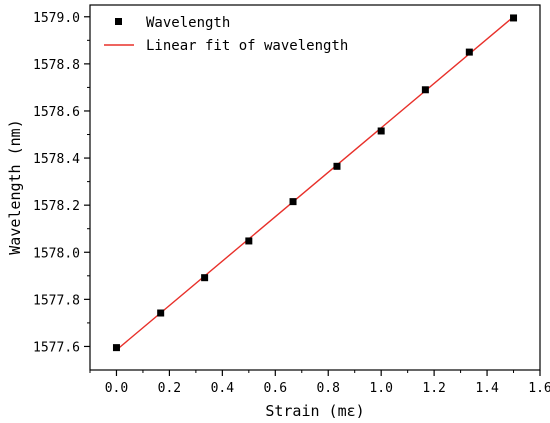  I want to click on x-axis-ticks: 0.0 0.2 0.4 0.6 0.8 1.0 1.2 1.4 1.6, so click(319, 383).